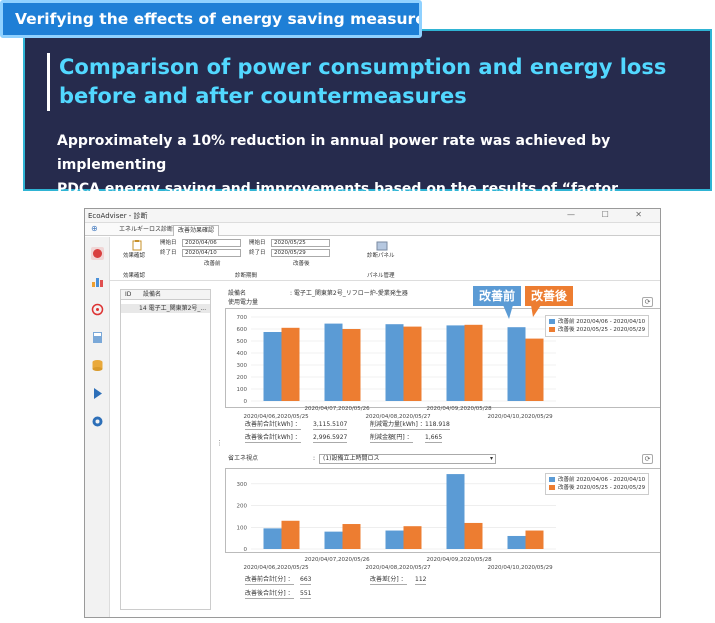  What do you see at coordinates (94, 228) in the screenshot?
I see `nav-toggle-icon: ⊕` at bounding box center [94, 228].